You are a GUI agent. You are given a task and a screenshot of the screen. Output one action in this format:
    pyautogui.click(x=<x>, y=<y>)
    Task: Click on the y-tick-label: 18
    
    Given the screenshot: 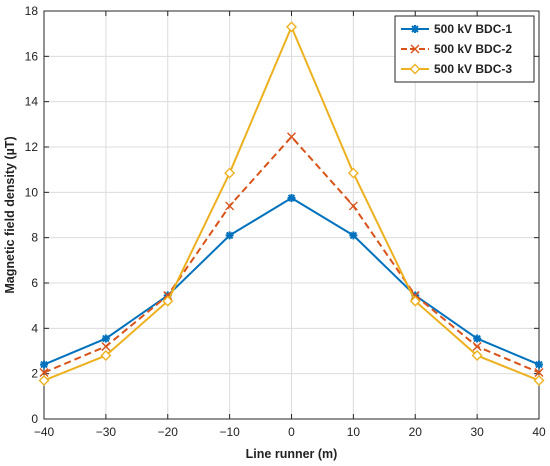 What is the action you would take?
    pyautogui.click(x=32, y=11)
    